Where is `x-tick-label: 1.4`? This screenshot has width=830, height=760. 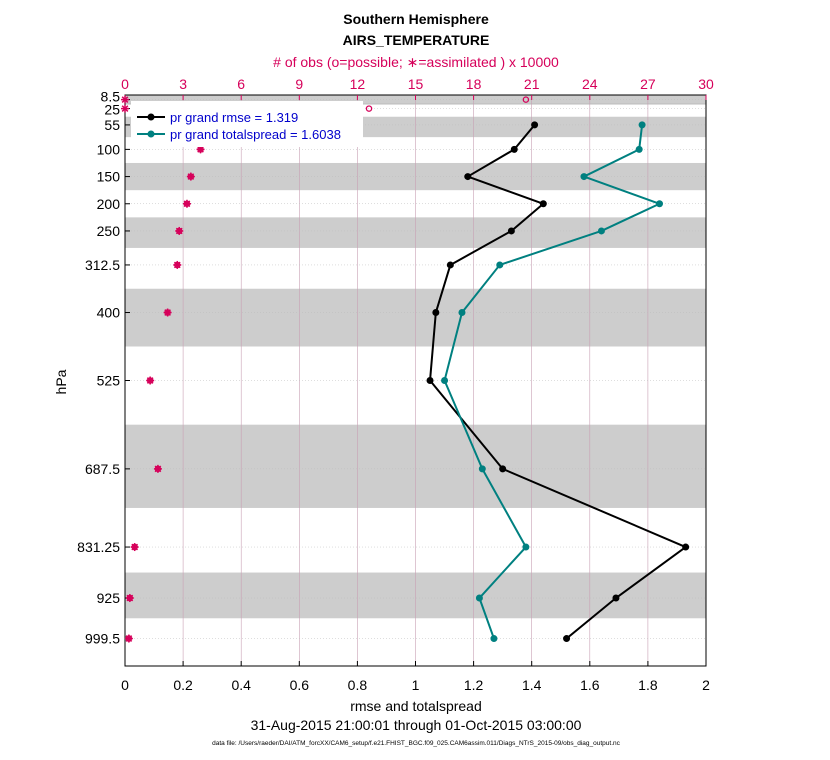
x-tick-label: 1.4 is located at coordinates (532, 685).